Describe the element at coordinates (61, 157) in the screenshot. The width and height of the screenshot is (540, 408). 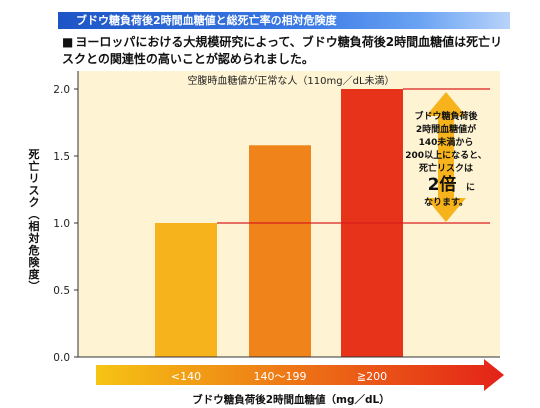
I see `y-tick-label: 1.5` at that location.